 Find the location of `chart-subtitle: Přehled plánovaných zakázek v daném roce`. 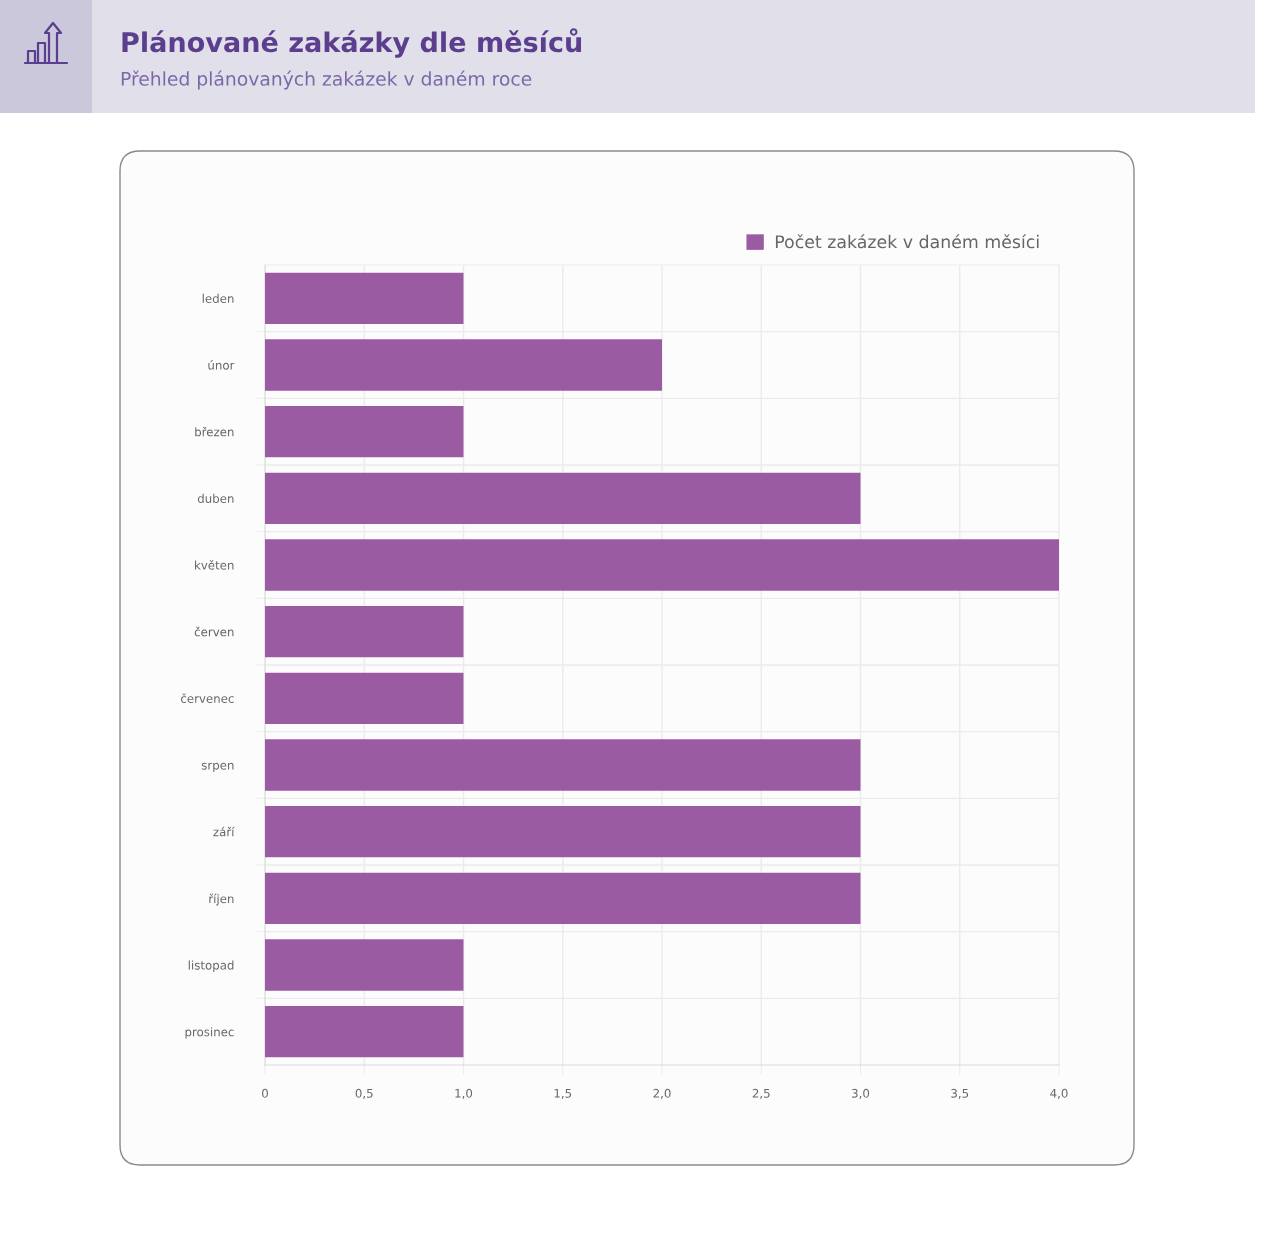

chart-subtitle: Přehled plánovaných zakázek v daném roce is located at coordinates (326, 80).